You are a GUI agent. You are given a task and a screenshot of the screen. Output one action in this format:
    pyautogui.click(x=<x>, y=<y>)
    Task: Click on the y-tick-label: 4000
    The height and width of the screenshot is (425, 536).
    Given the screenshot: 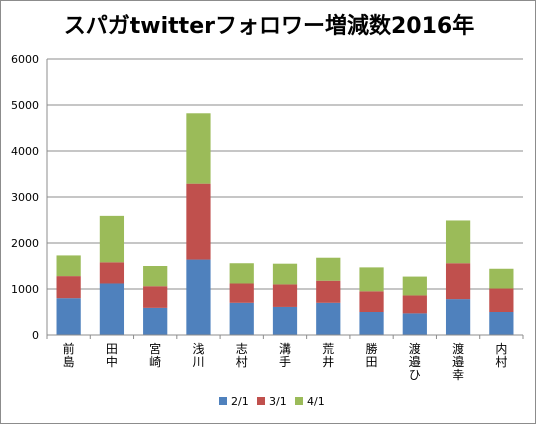 What is the action you would take?
    pyautogui.click(x=25, y=151)
    